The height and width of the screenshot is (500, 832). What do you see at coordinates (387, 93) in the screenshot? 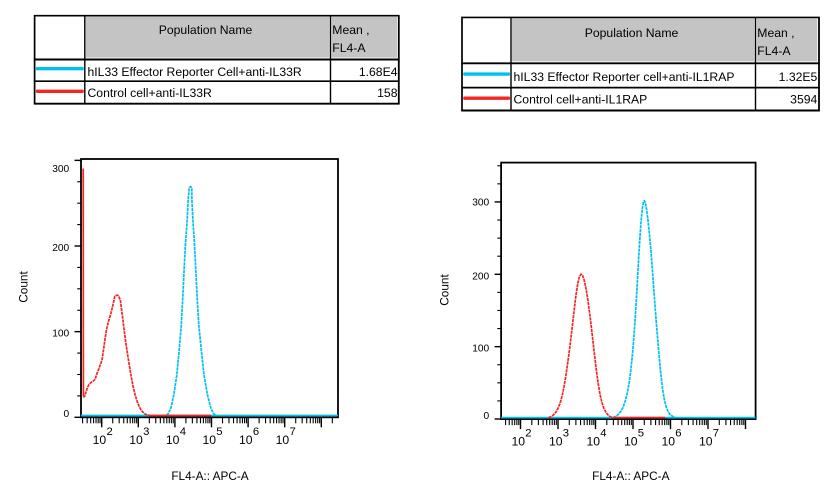
I see `svg-text: 158` at bounding box center [387, 93].